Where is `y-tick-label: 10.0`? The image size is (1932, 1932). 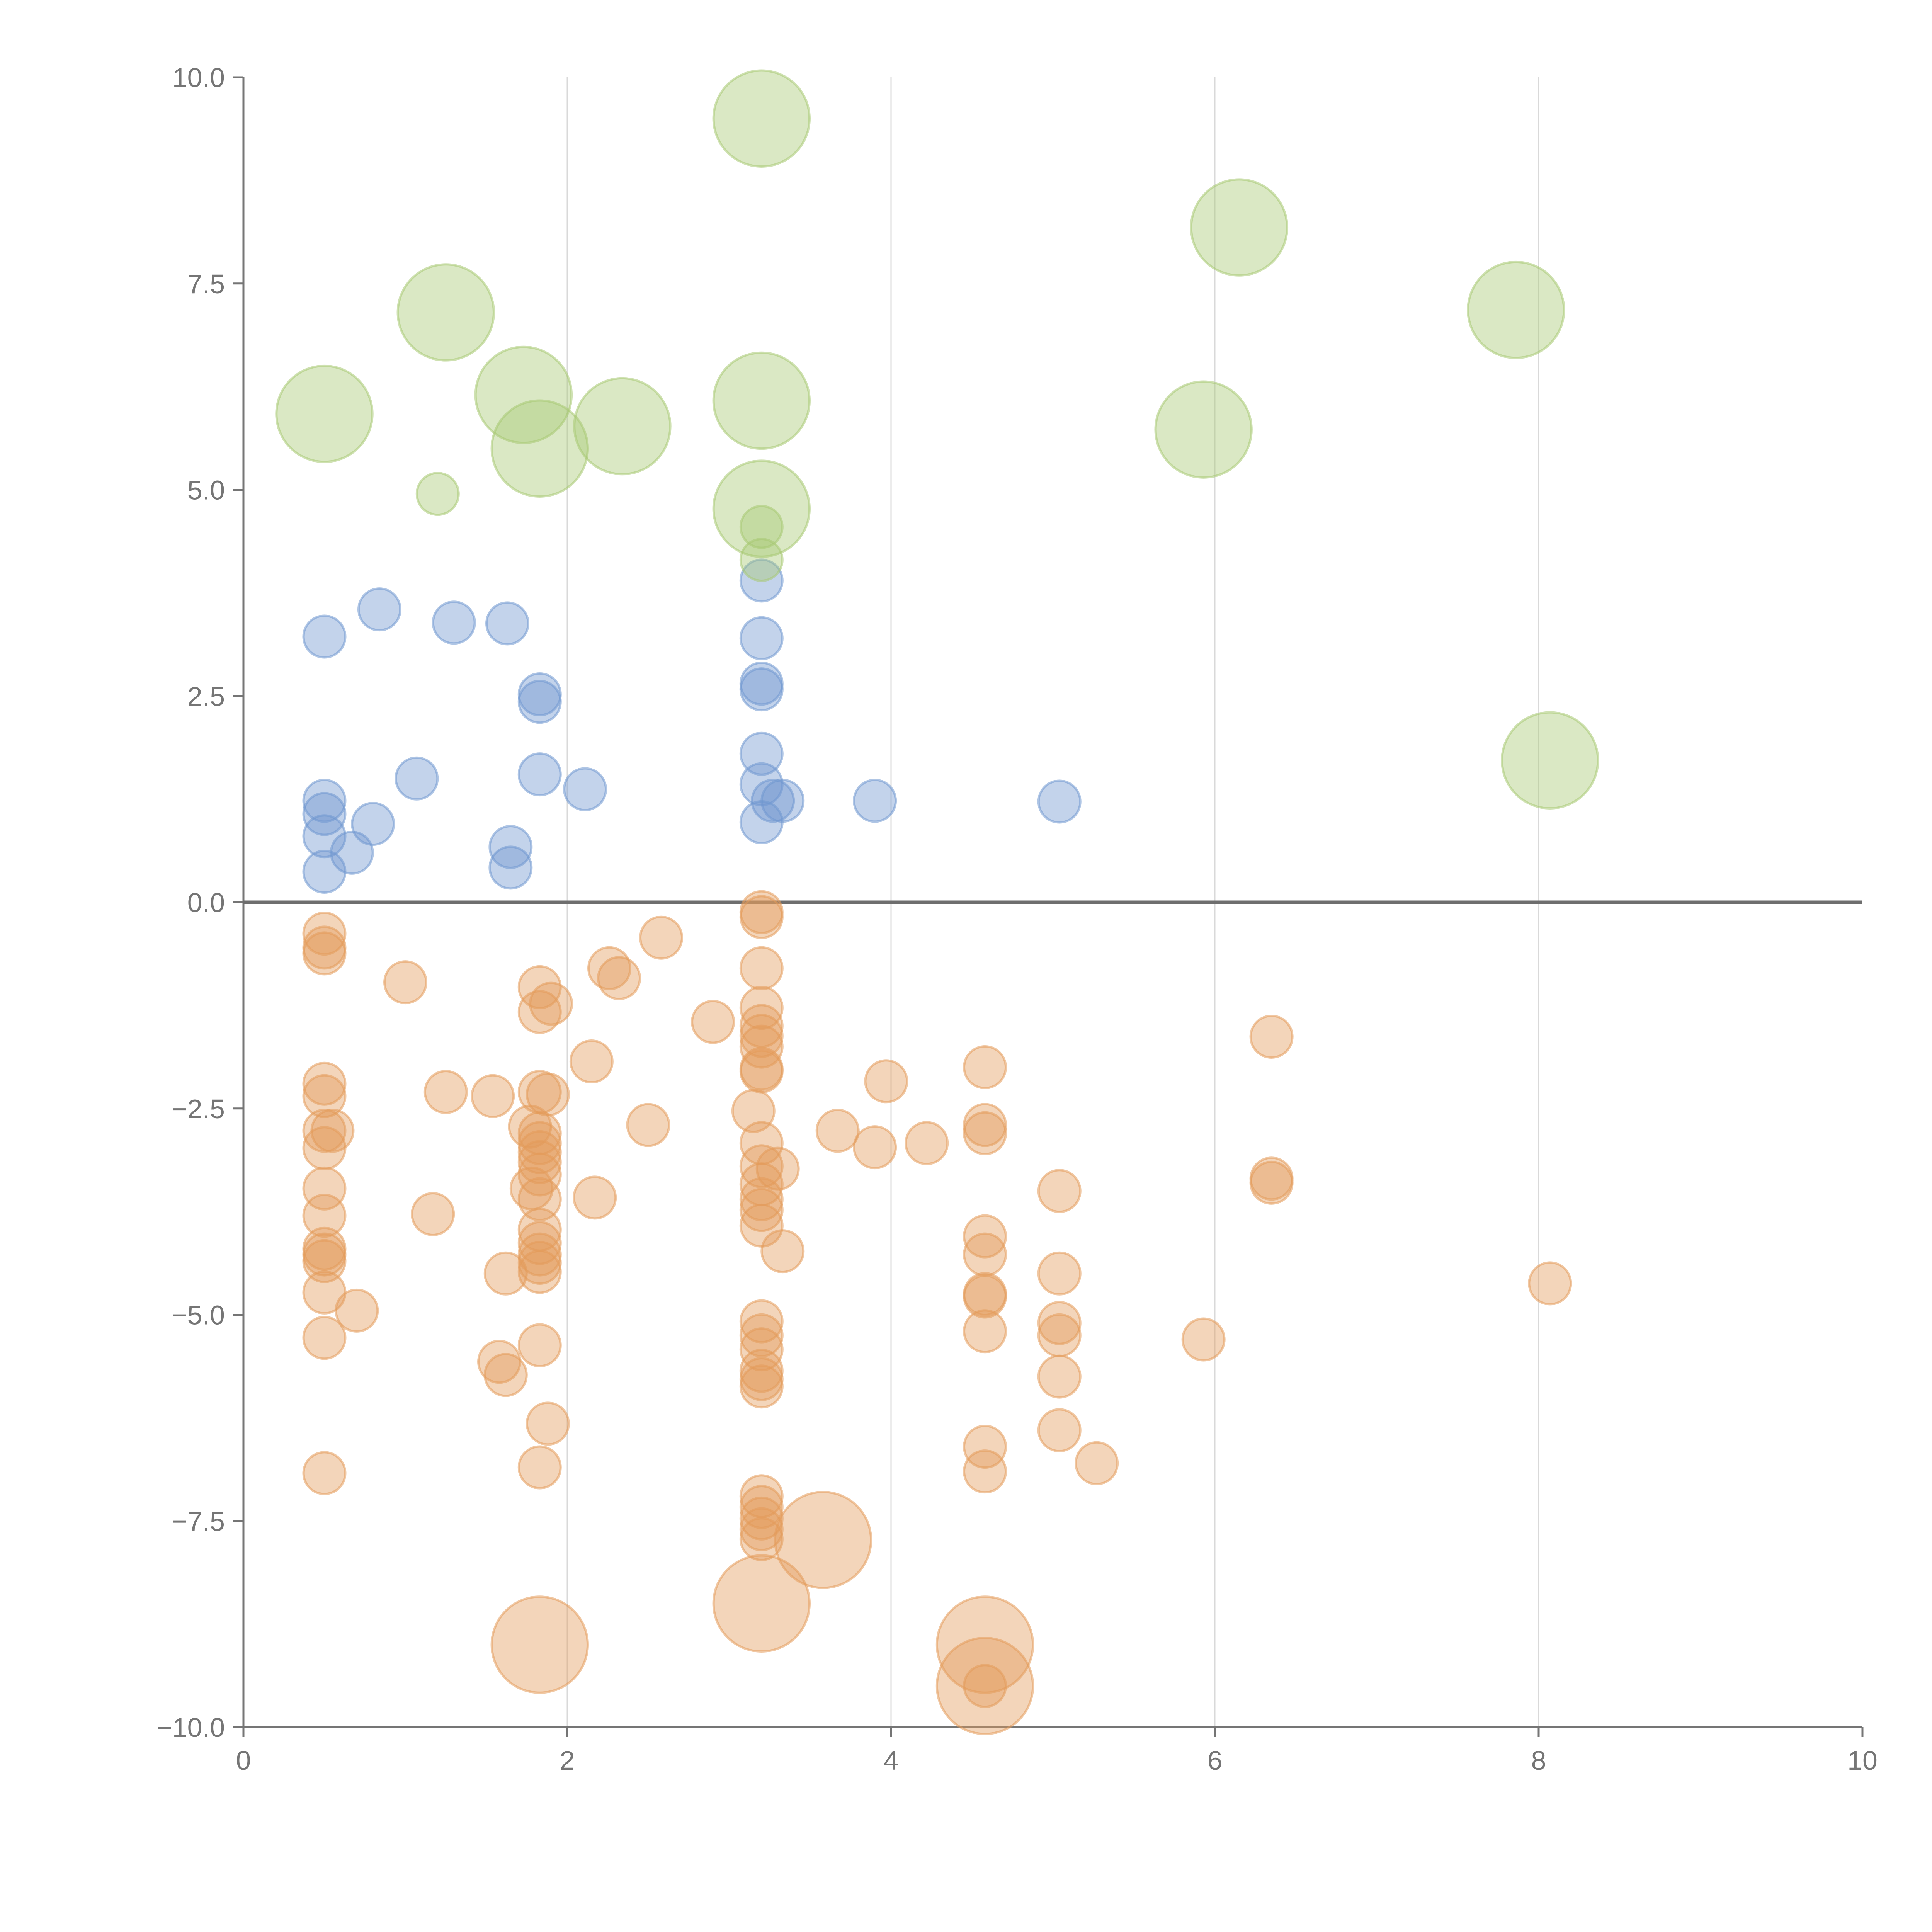
y-tick-label: 10.0 is located at coordinates (198, 78).